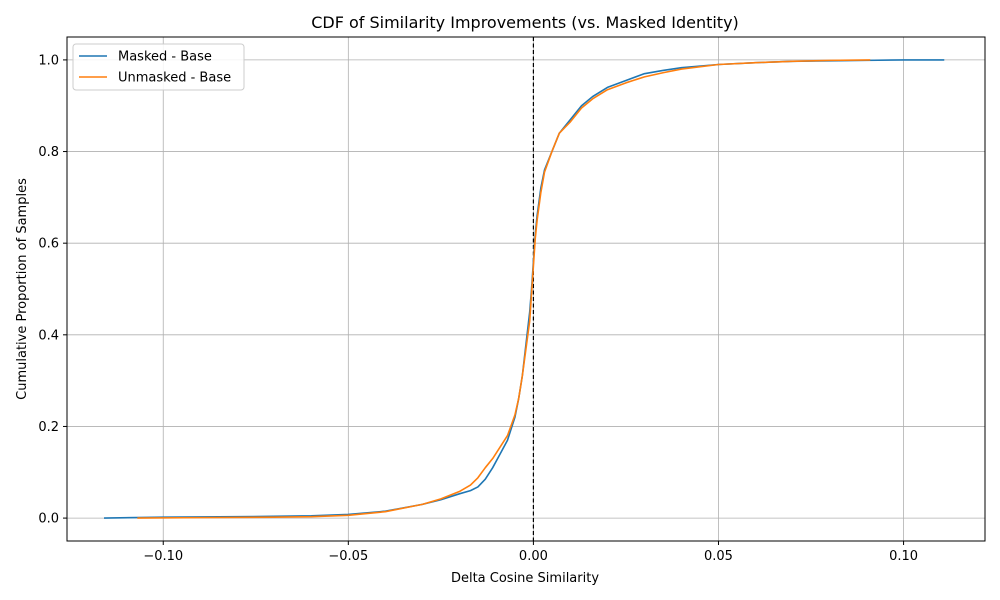  Describe the element at coordinates (533, 556) in the screenshot. I see `x-tick-label: 0.00` at that location.